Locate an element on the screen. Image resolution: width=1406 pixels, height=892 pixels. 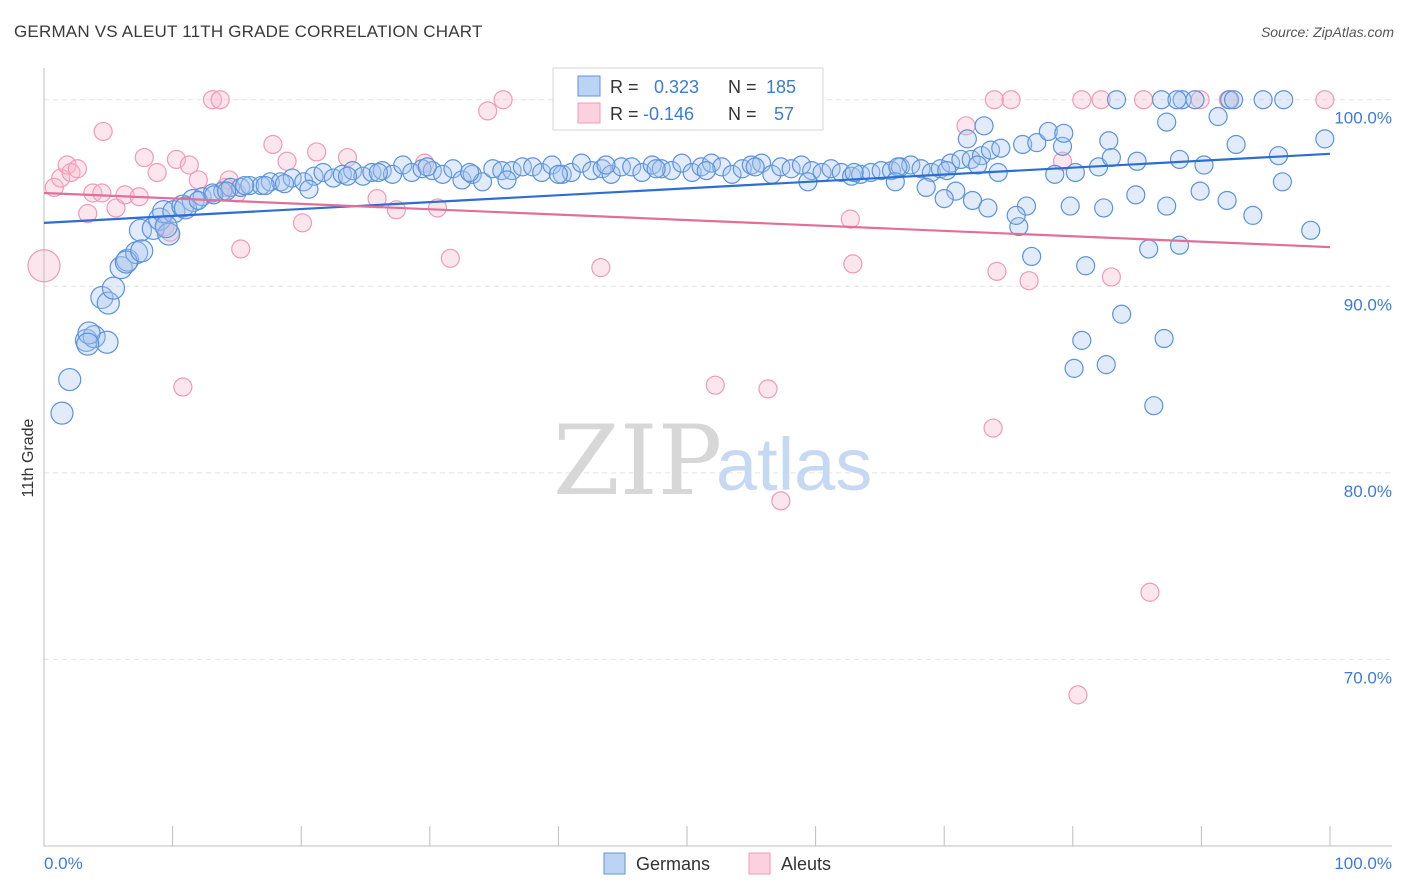
legend: Germans Aleuts is located at coordinates (717, 863).